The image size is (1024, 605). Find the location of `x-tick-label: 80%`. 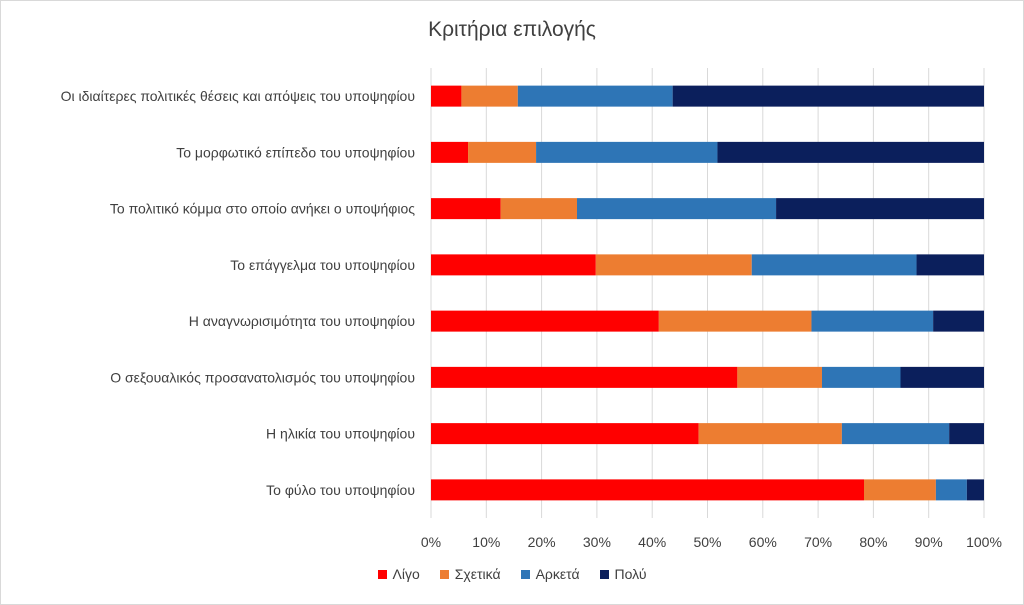

x-tick-label: 80% is located at coordinates (873, 542).